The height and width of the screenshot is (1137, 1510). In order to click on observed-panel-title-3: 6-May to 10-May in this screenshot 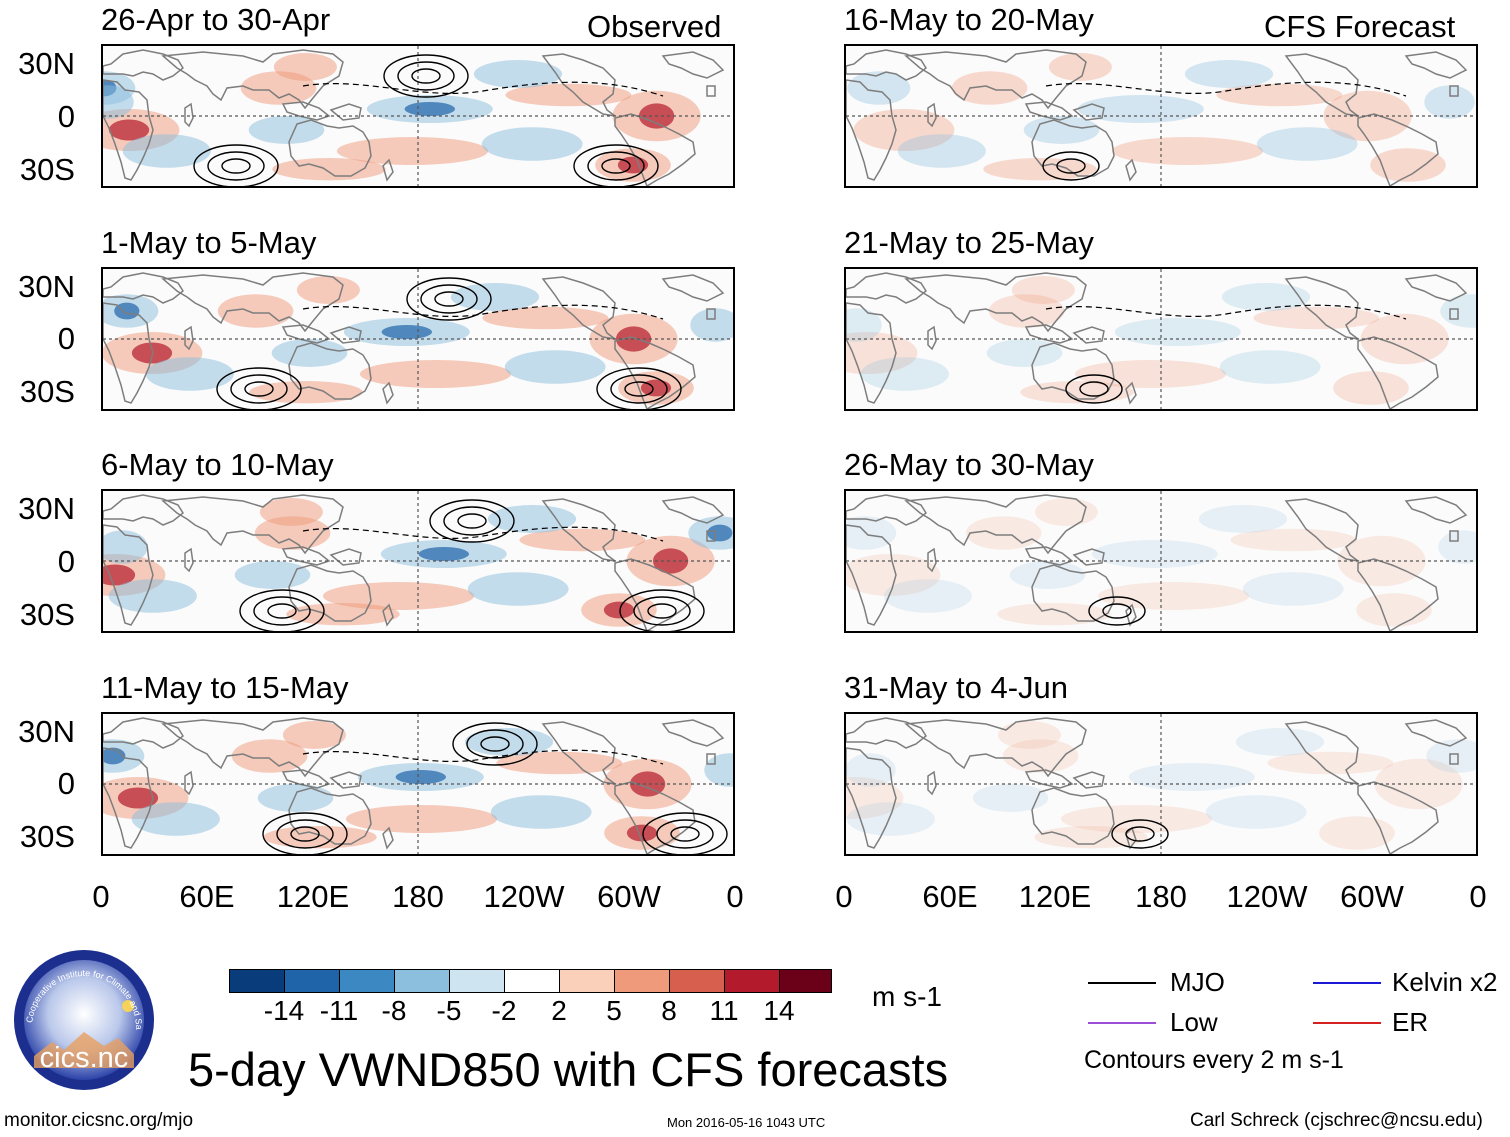, I will do `click(217, 464)`.